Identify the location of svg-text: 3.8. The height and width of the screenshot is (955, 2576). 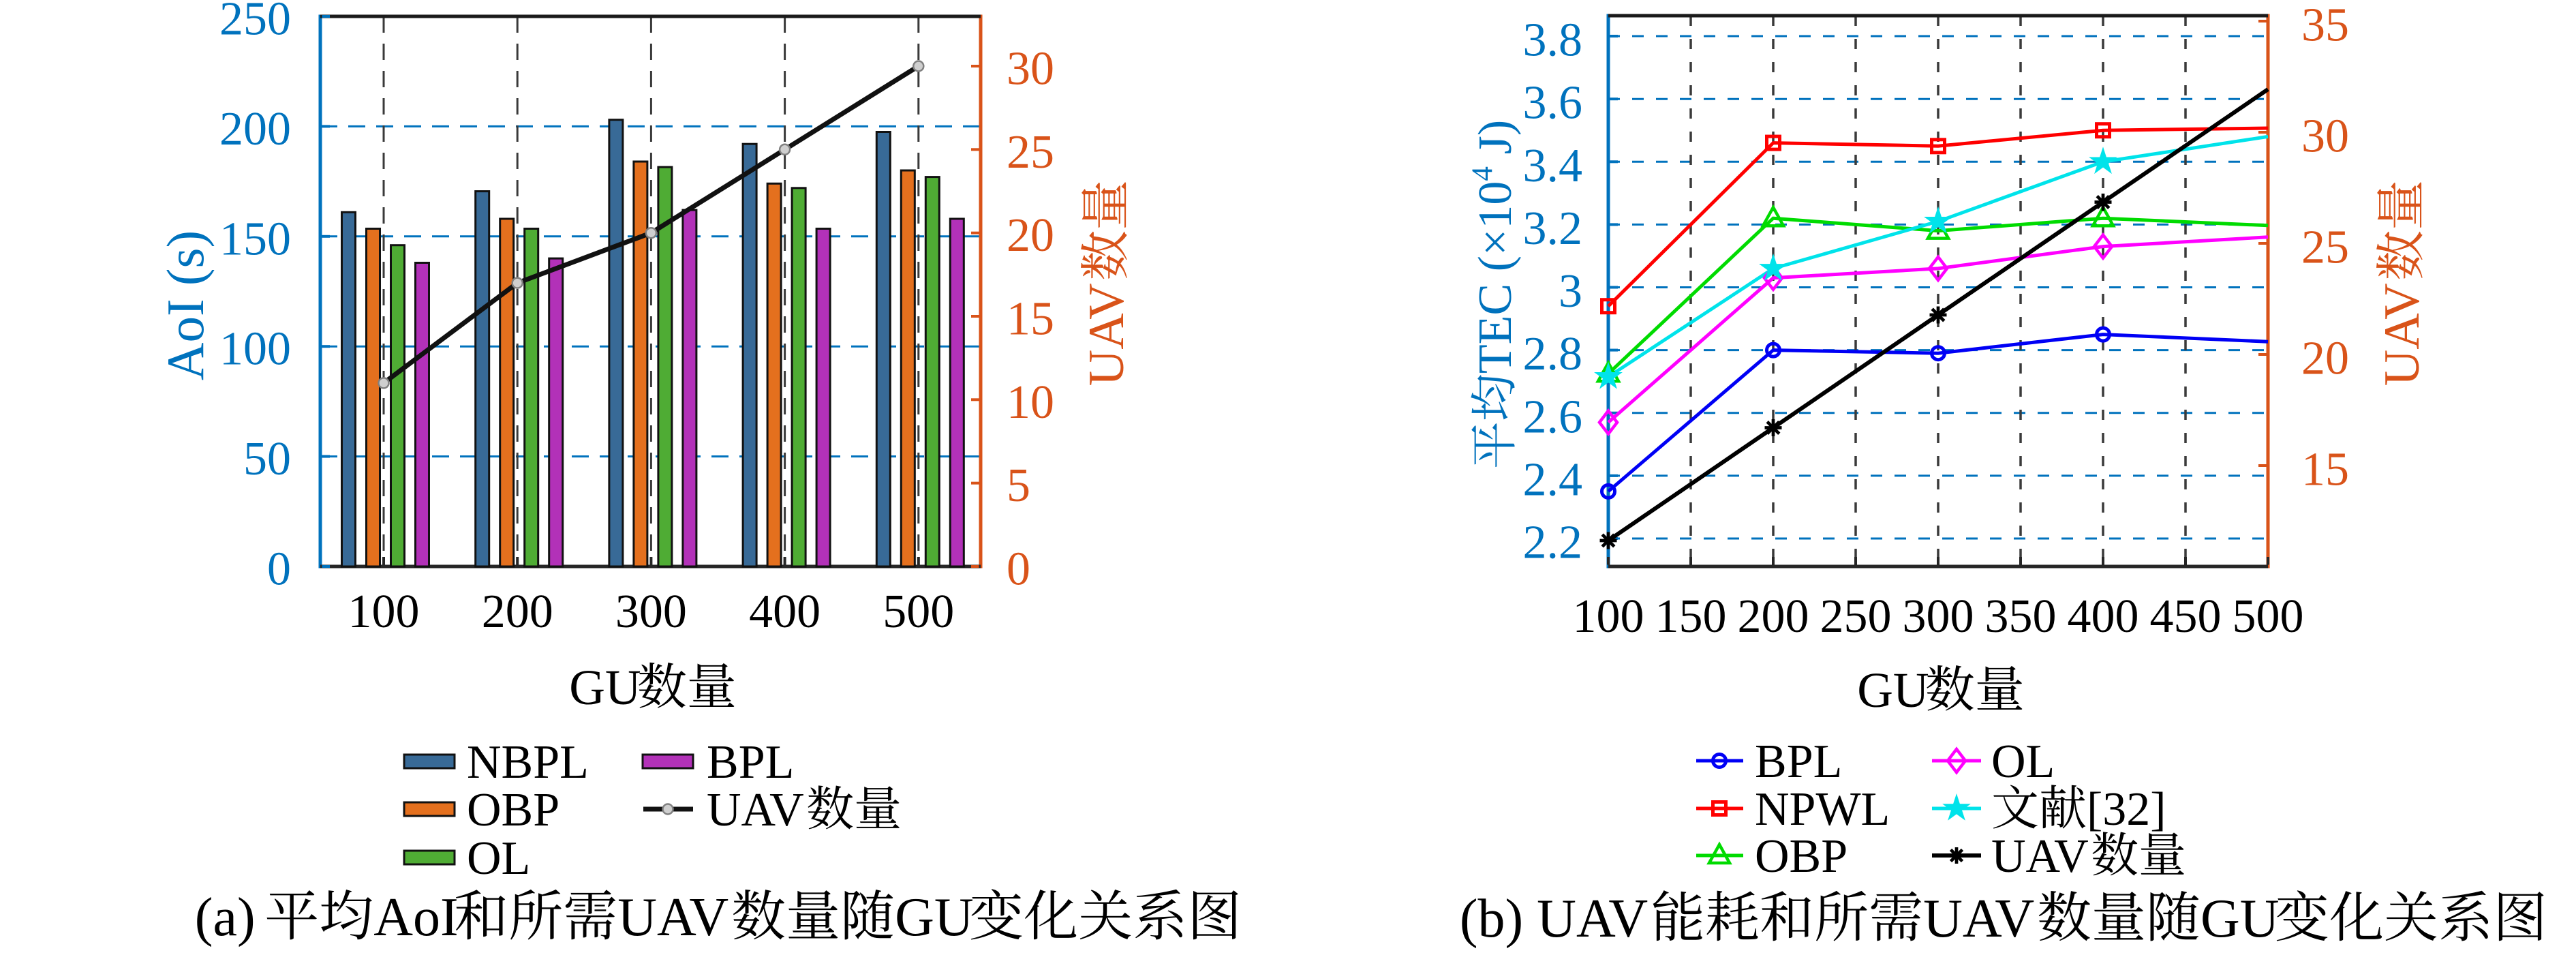
(1553, 40).